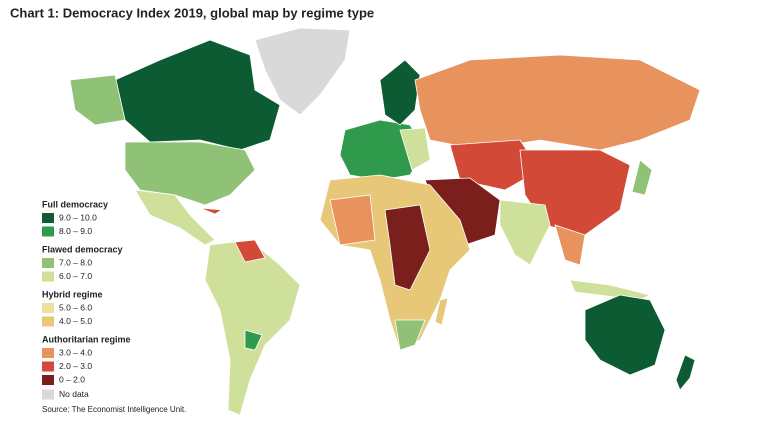  Describe the element at coordinates (75, 352) in the screenshot. I see `legend-label: 3.0 – 4.0` at that location.